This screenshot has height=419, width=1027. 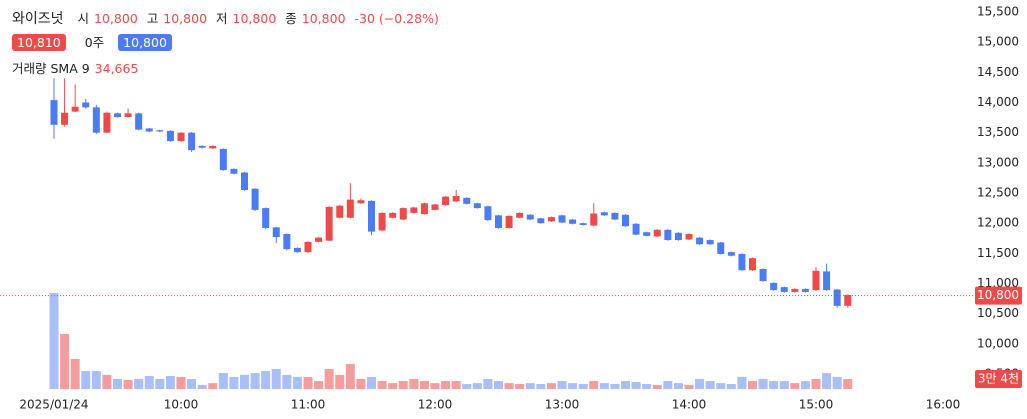 What do you see at coordinates (943, 405) in the screenshot?
I see `x-tick-label: 16:00` at bounding box center [943, 405].